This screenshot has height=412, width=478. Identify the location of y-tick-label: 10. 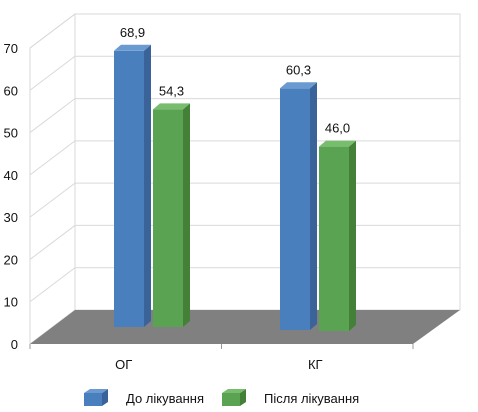
(11, 302).